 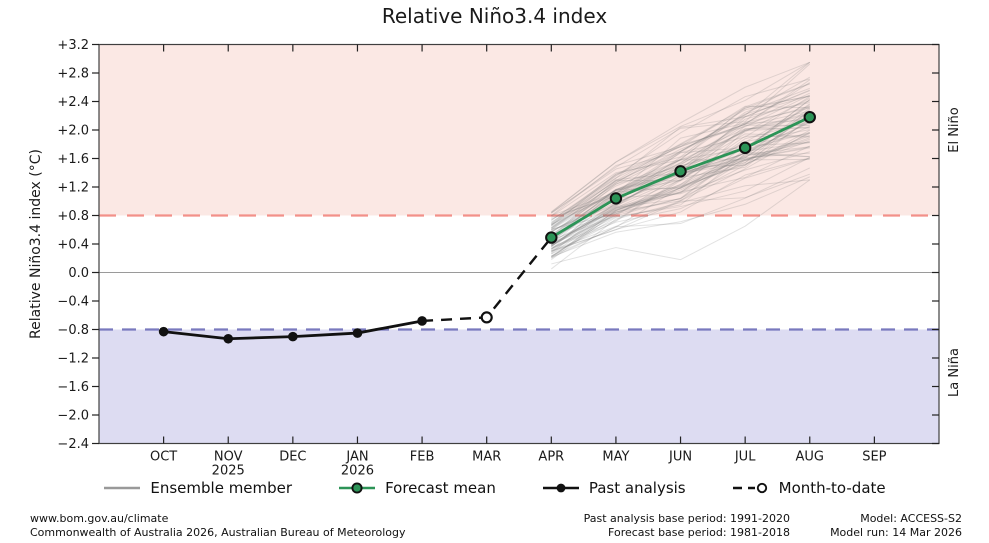 I want to click on legend-item-forecast-mean: Forecast mean, so click(x=417, y=488).